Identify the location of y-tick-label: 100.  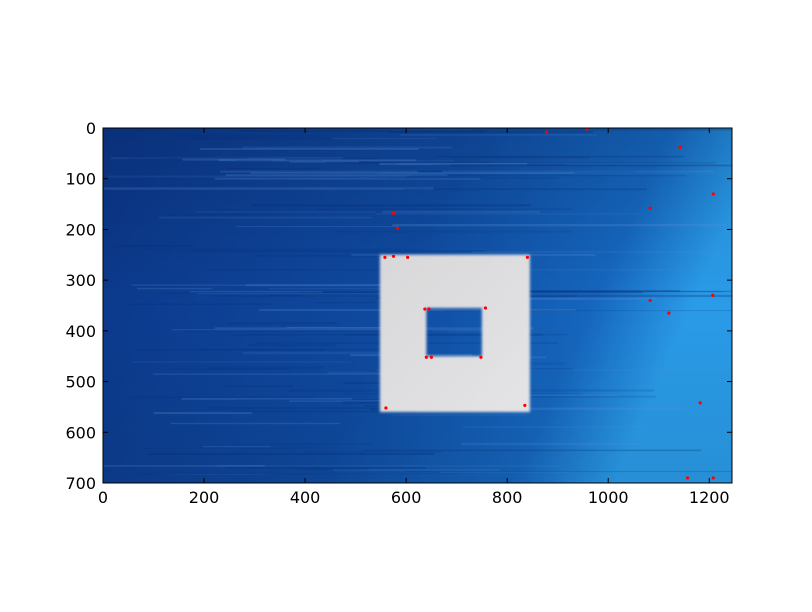
(80, 179).